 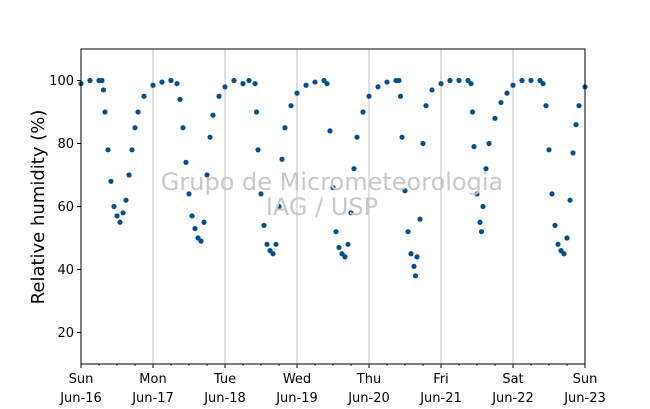 I want to click on y-tick-label: 100, so click(x=61, y=81).